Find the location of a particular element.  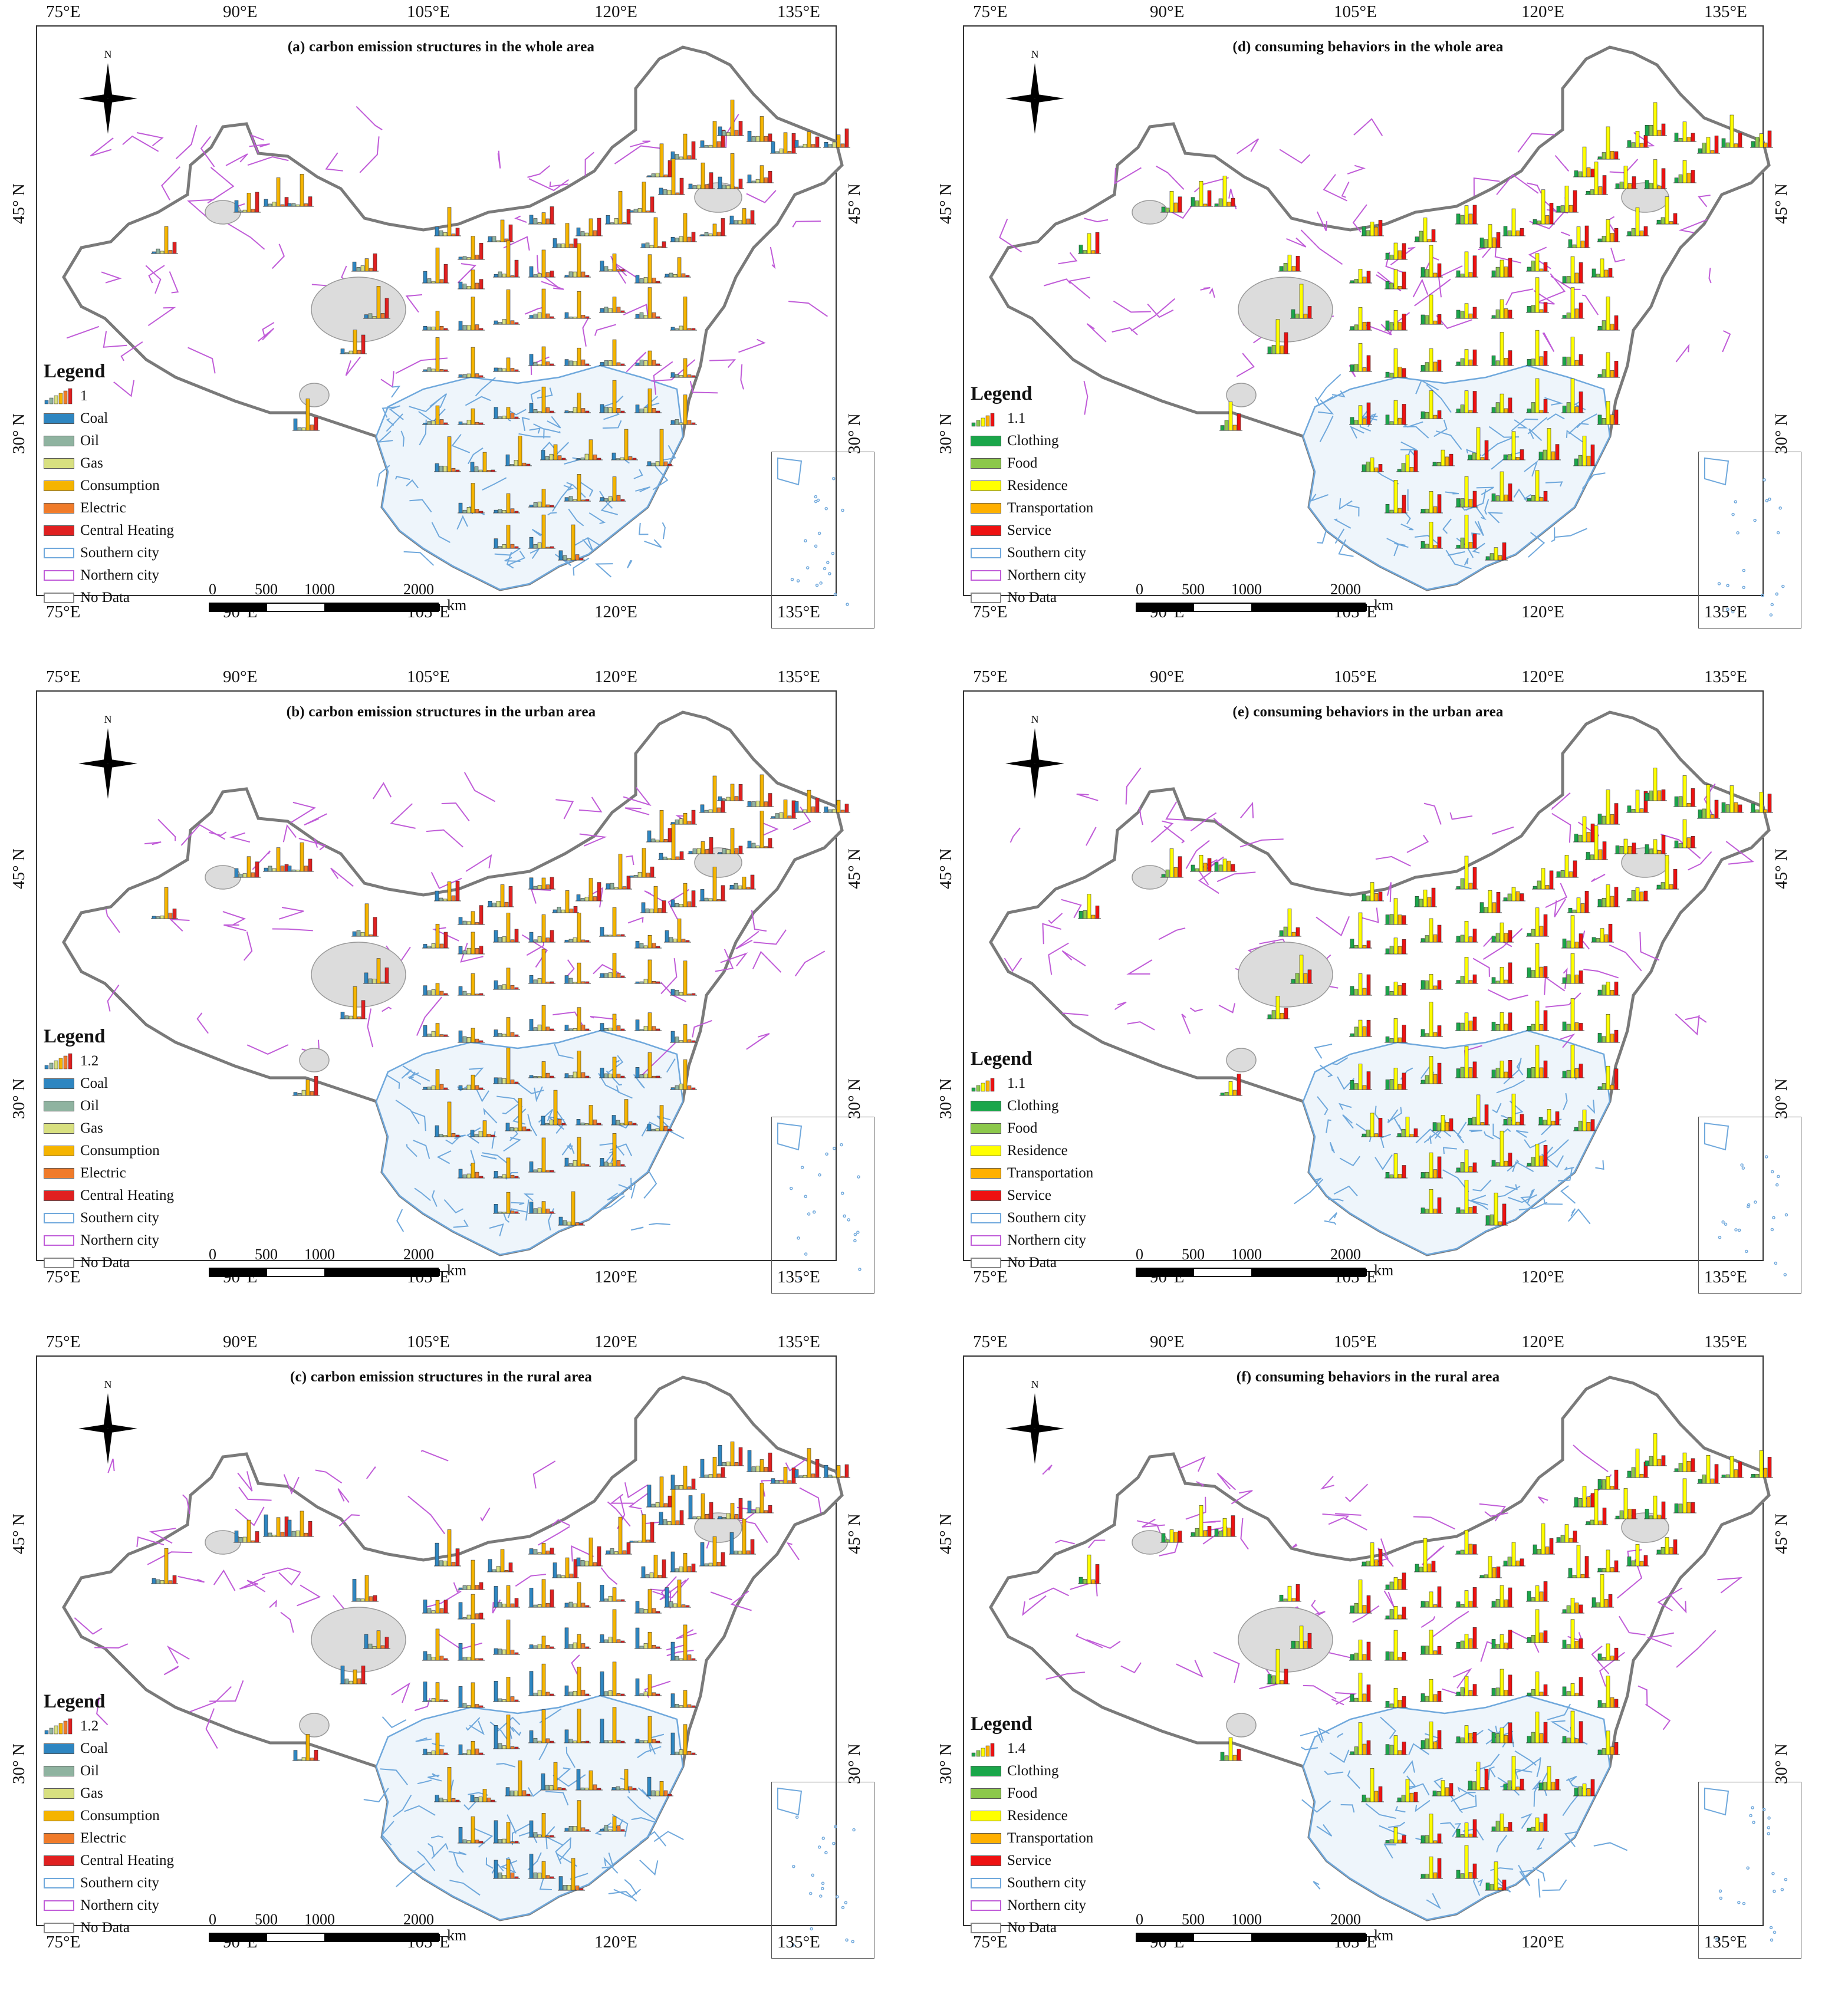

latitude-tick: 30° N is located at coordinates (945, 433).